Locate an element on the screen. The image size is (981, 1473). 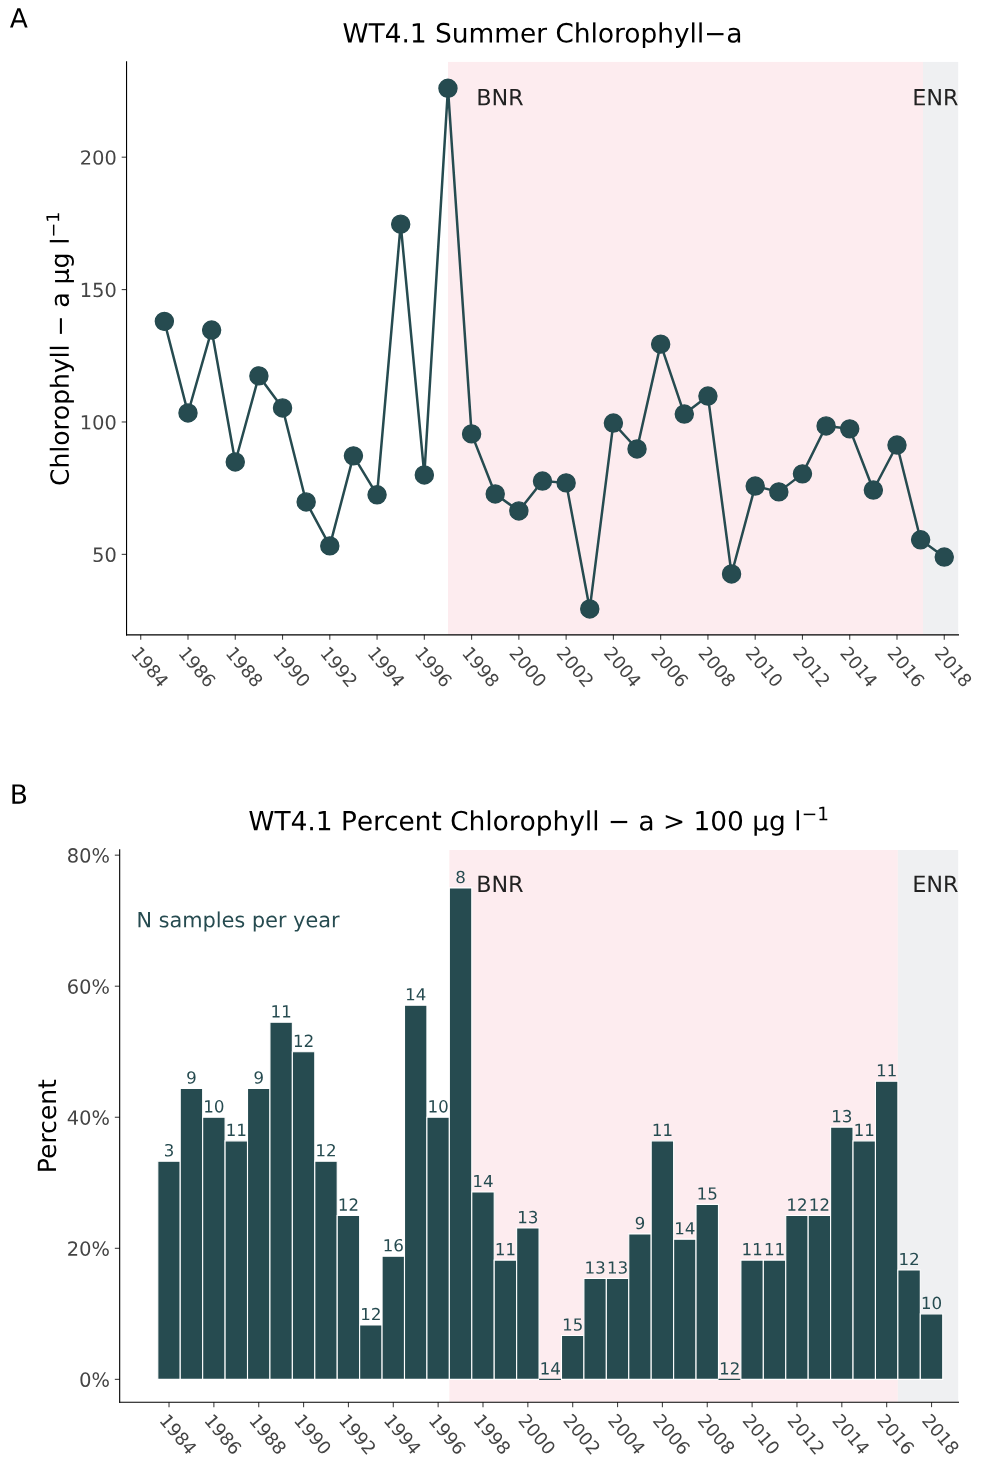
y-tick-label: 100 is located at coordinates (98, 422).